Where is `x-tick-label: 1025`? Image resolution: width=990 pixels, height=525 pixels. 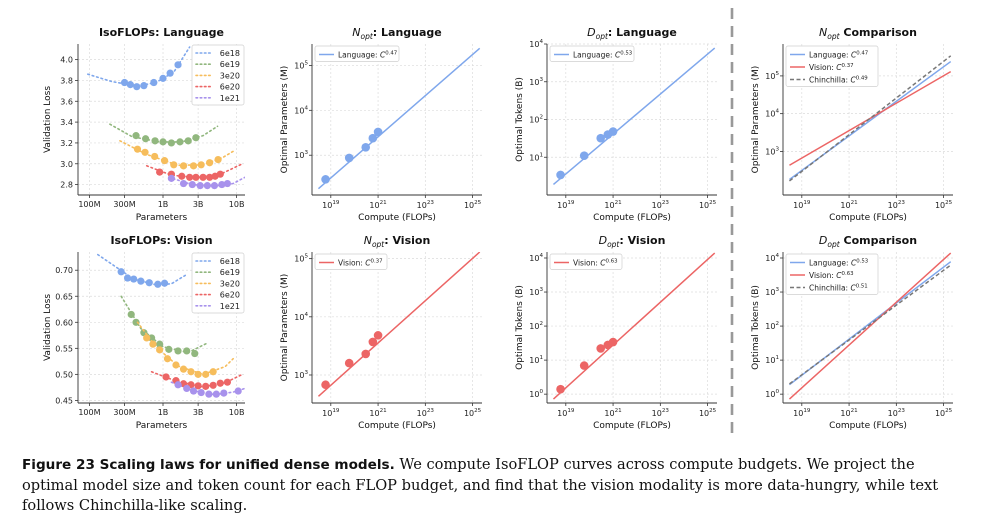 x-tick-label: 1025 is located at coordinates (473, 413).